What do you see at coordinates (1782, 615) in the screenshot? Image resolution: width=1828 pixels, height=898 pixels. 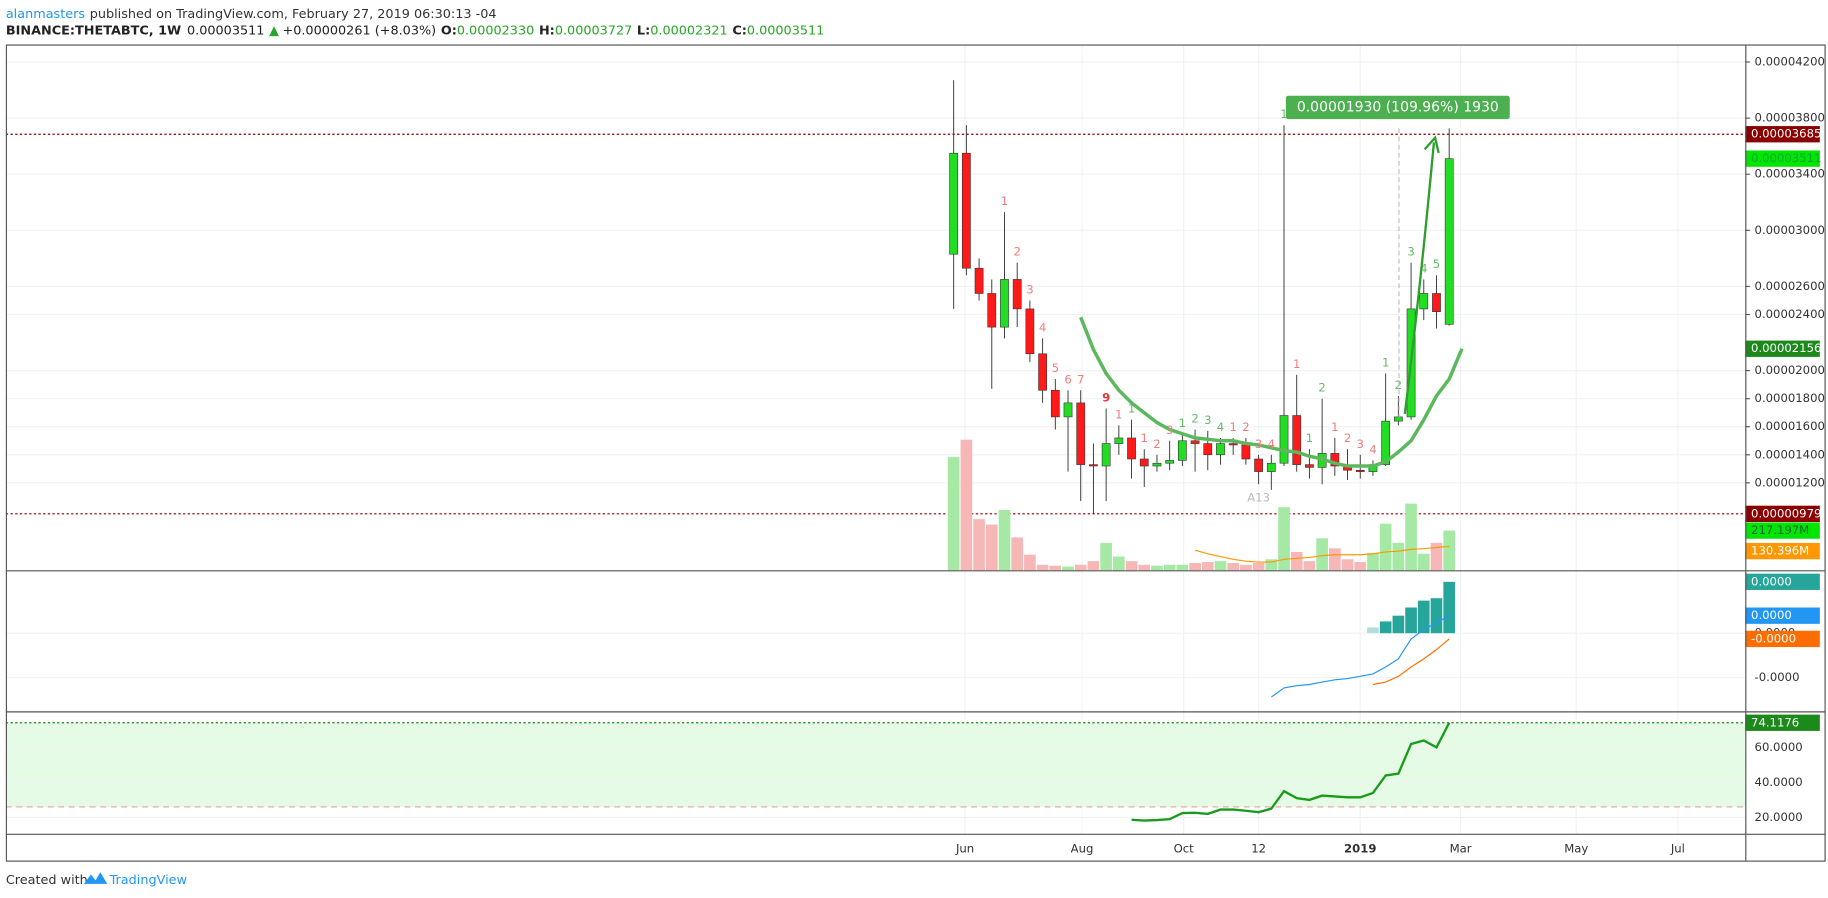 I see `macd-last-label-box` at bounding box center [1782, 615].